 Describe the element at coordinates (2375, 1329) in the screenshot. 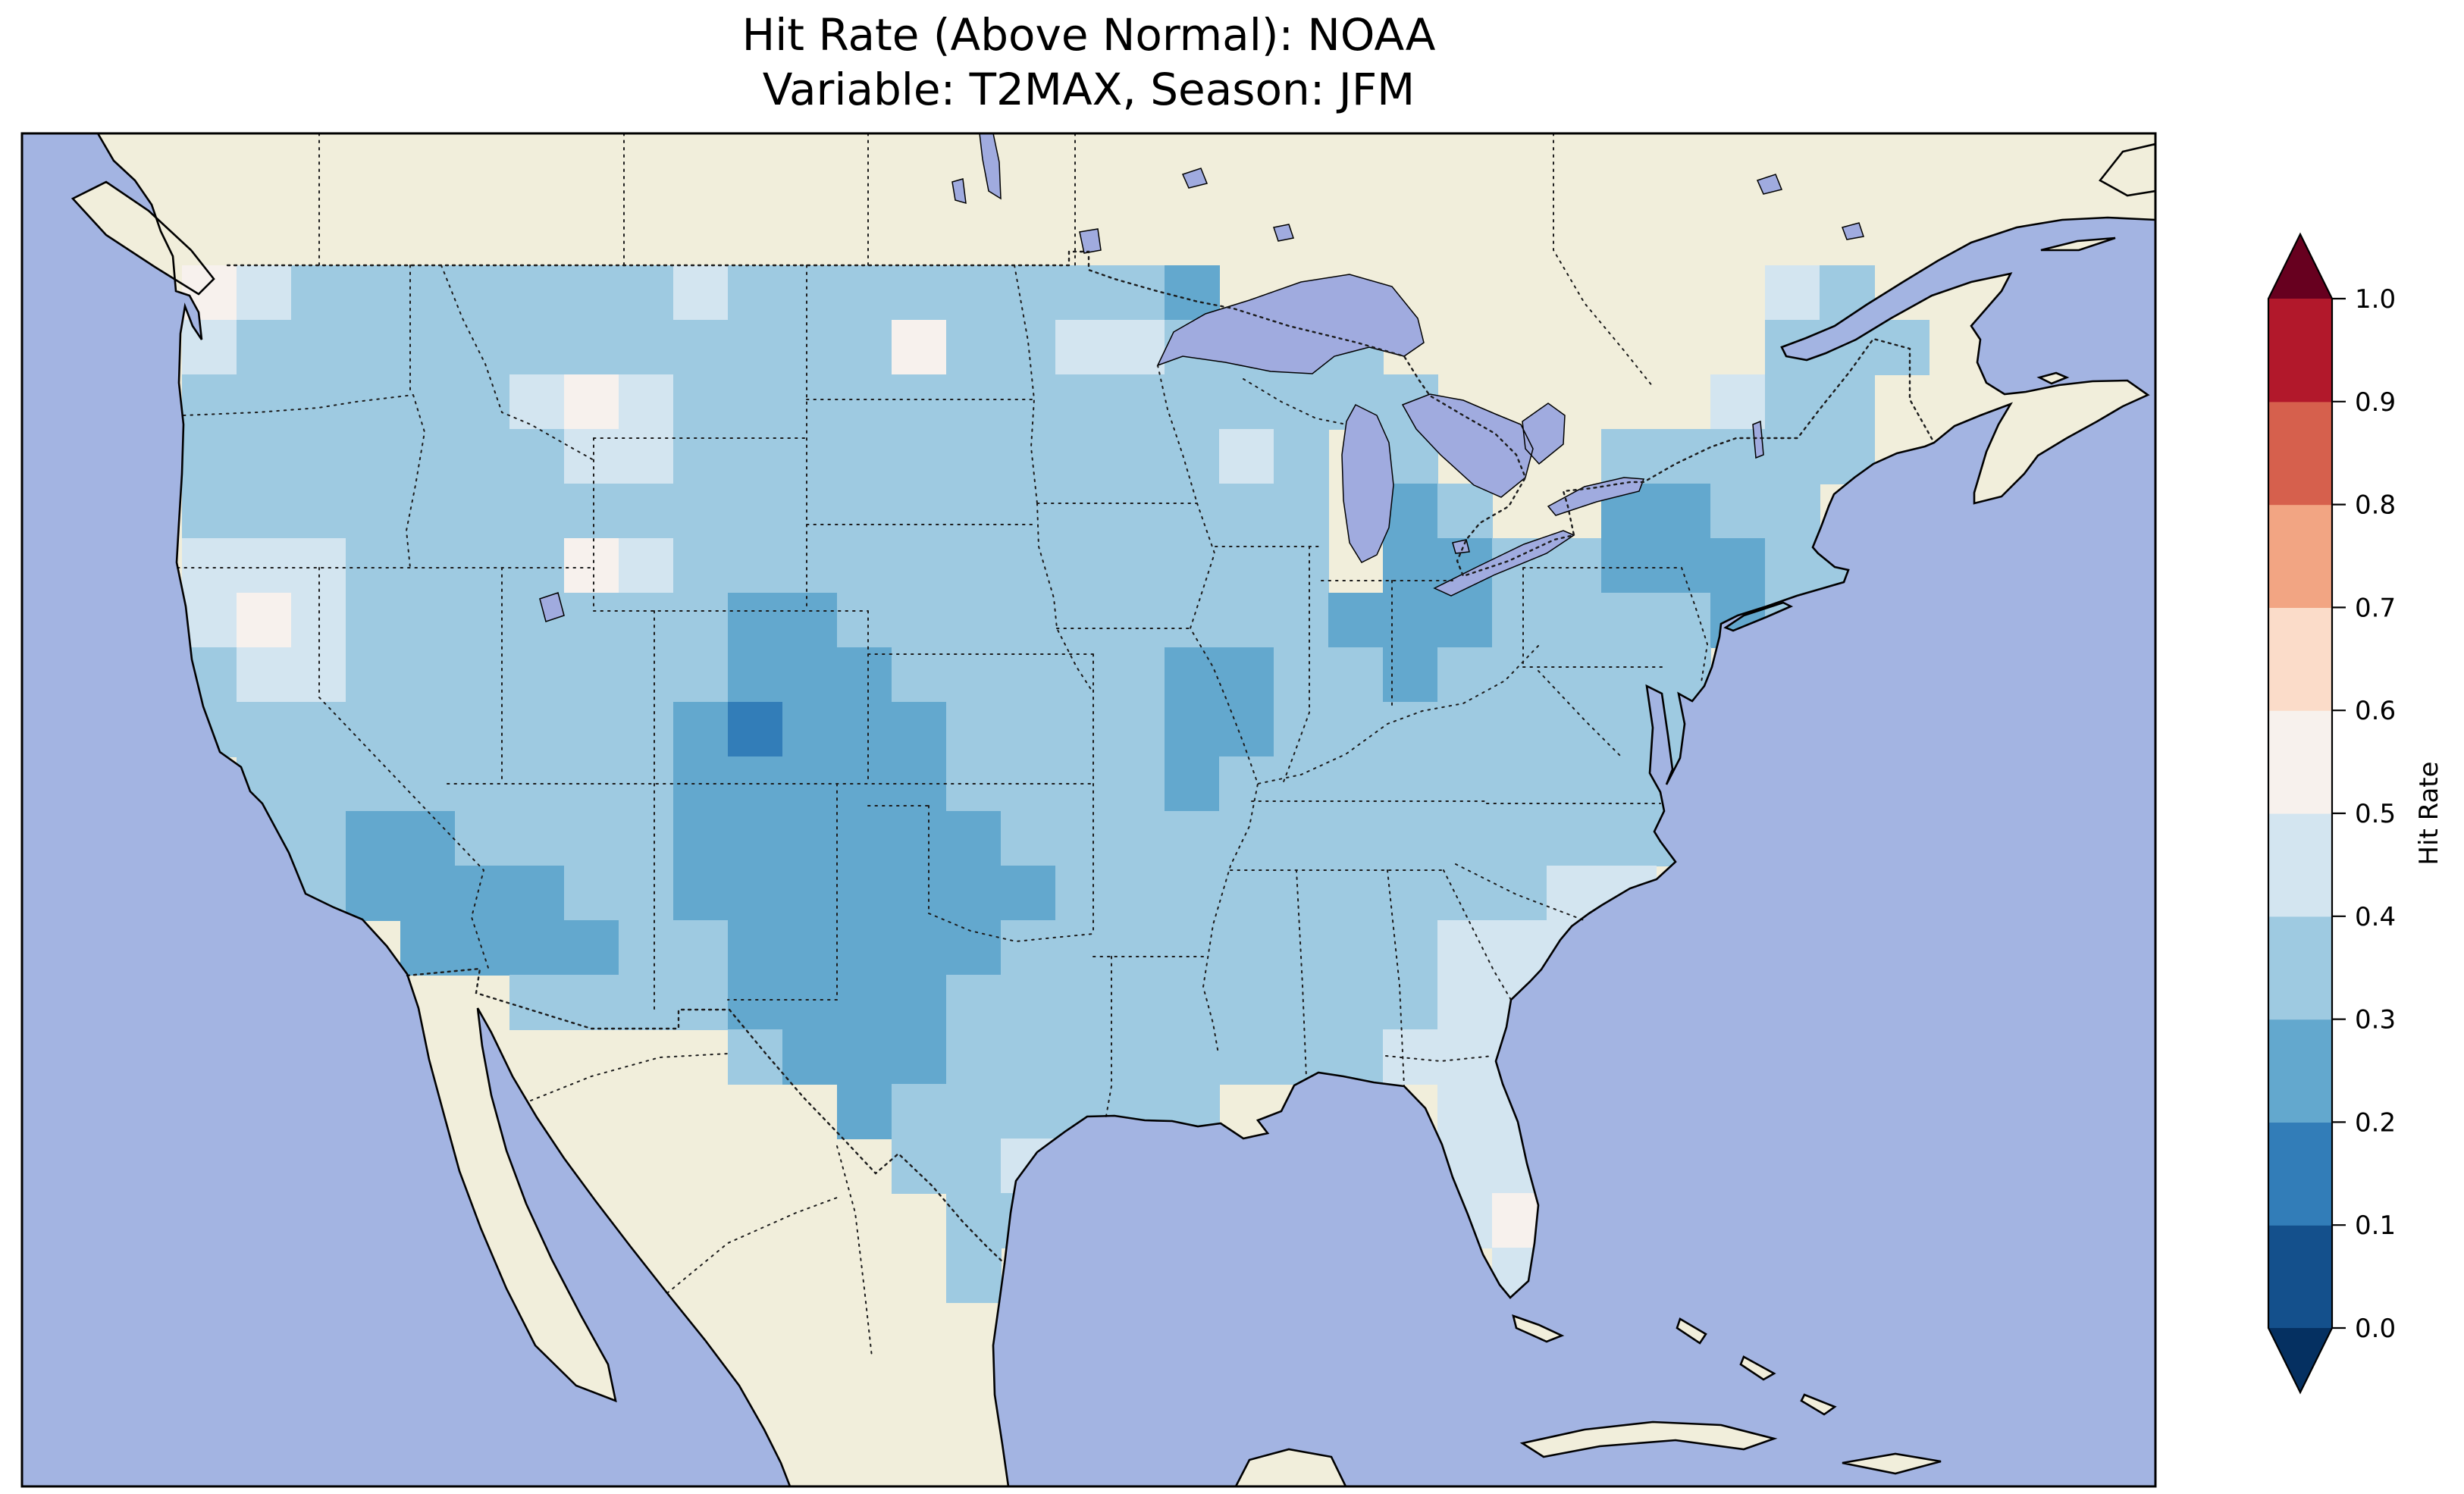

I see `colorbar-tick-label: 0.0` at that location.